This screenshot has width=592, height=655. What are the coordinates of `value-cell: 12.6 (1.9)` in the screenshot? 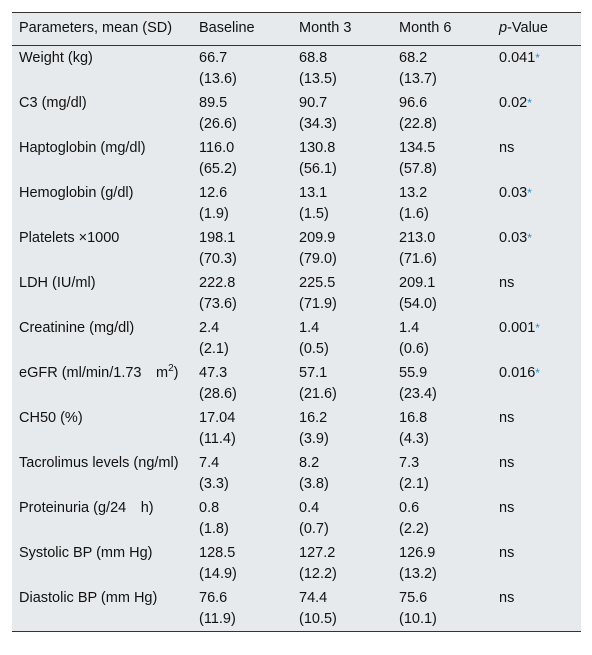 It's located at (249, 203).